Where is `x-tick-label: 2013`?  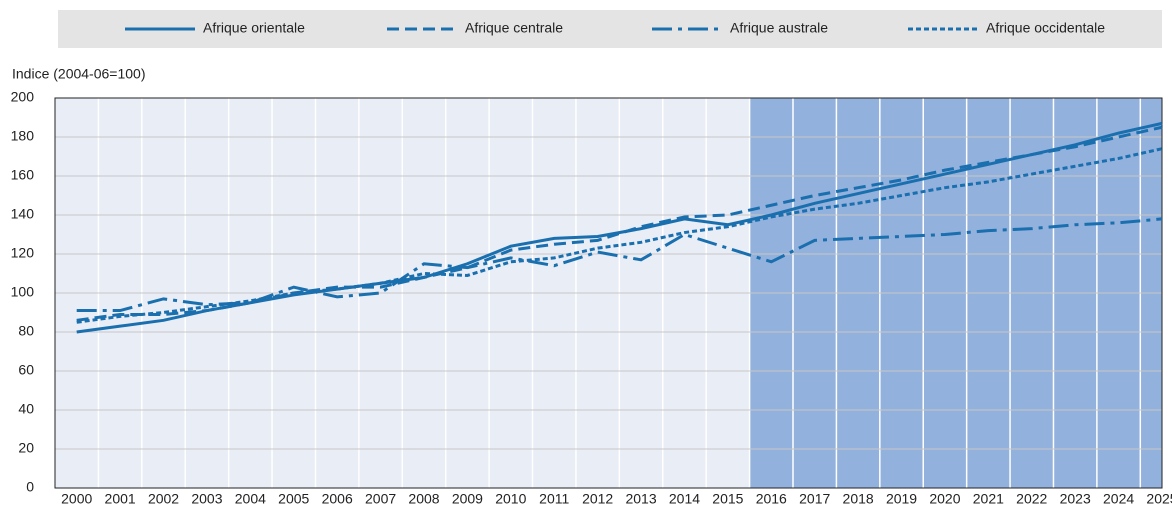
x-tick-label: 2013 is located at coordinates (640, 499).